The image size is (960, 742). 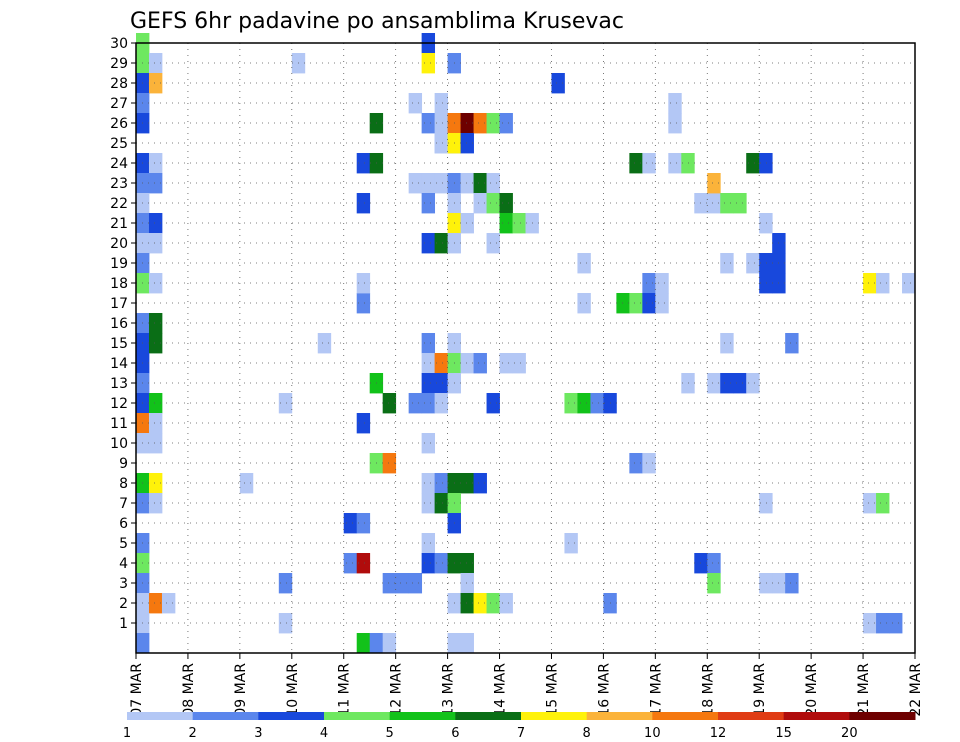 What do you see at coordinates (293, 690) in the screenshot?
I see `x-tick-label: 10 MAR` at bounding box center [293, 690].